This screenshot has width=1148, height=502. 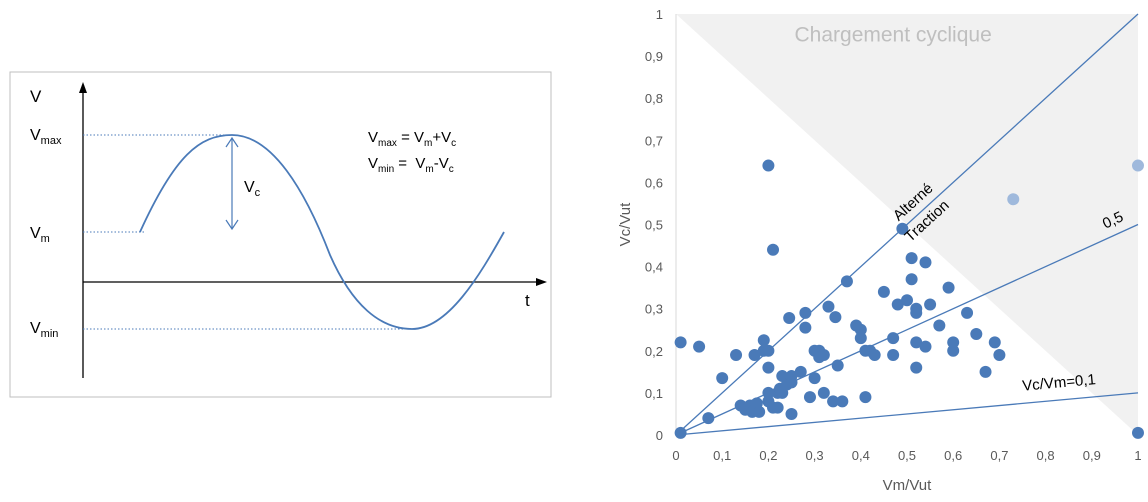 I want to click on y-tick-label: 0,4, so click(x=654, y=267).